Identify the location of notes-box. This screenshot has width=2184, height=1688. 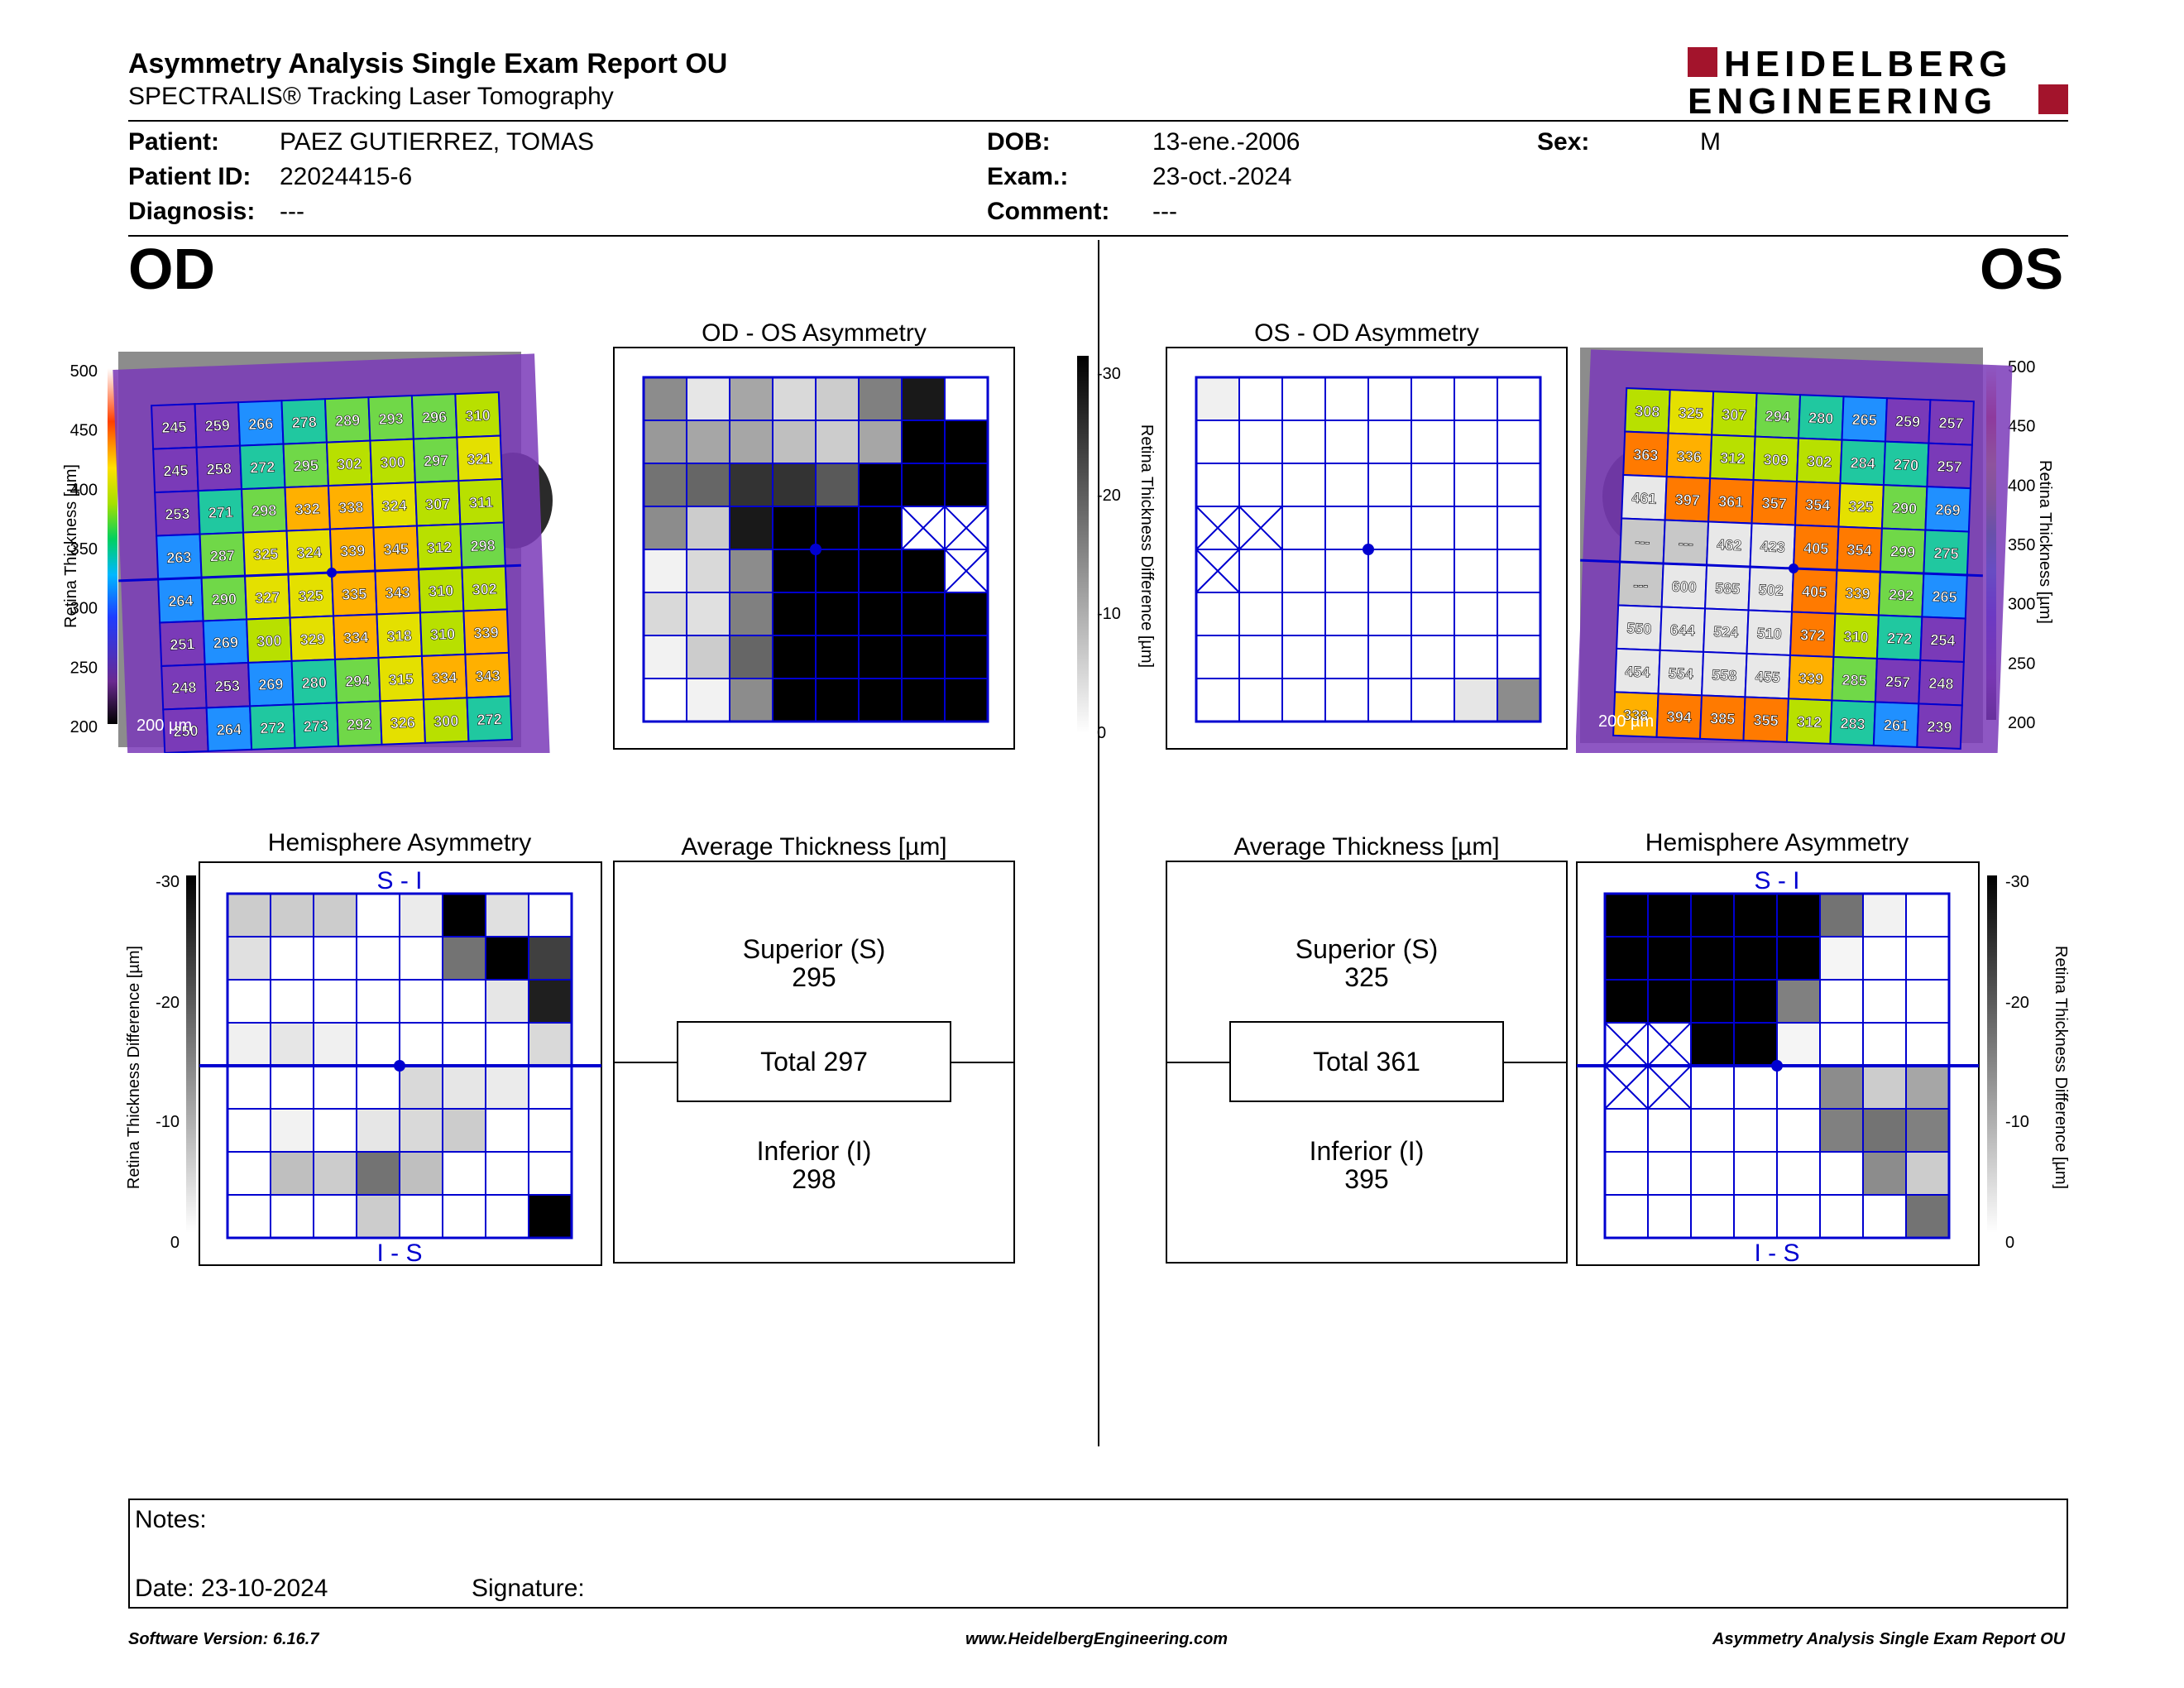
(1098, 1554).